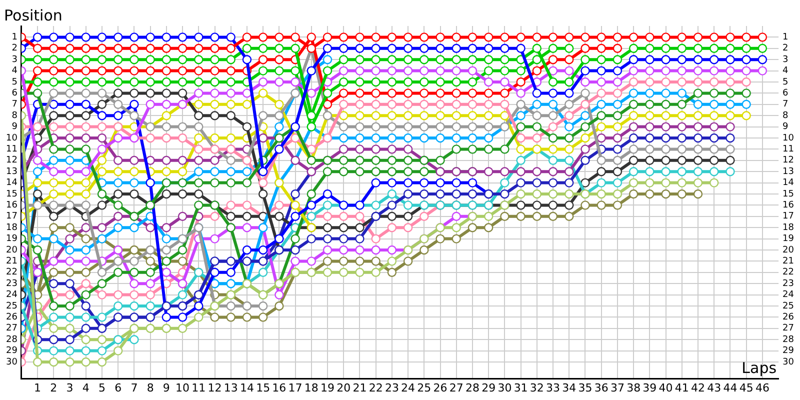 Image resolution: width=800 pixels, height=400 pixels. What do you see at coordinates (788, 205) in the screenshot?
I see `y2-tick-label: 16` at bounding box center [788, 205].